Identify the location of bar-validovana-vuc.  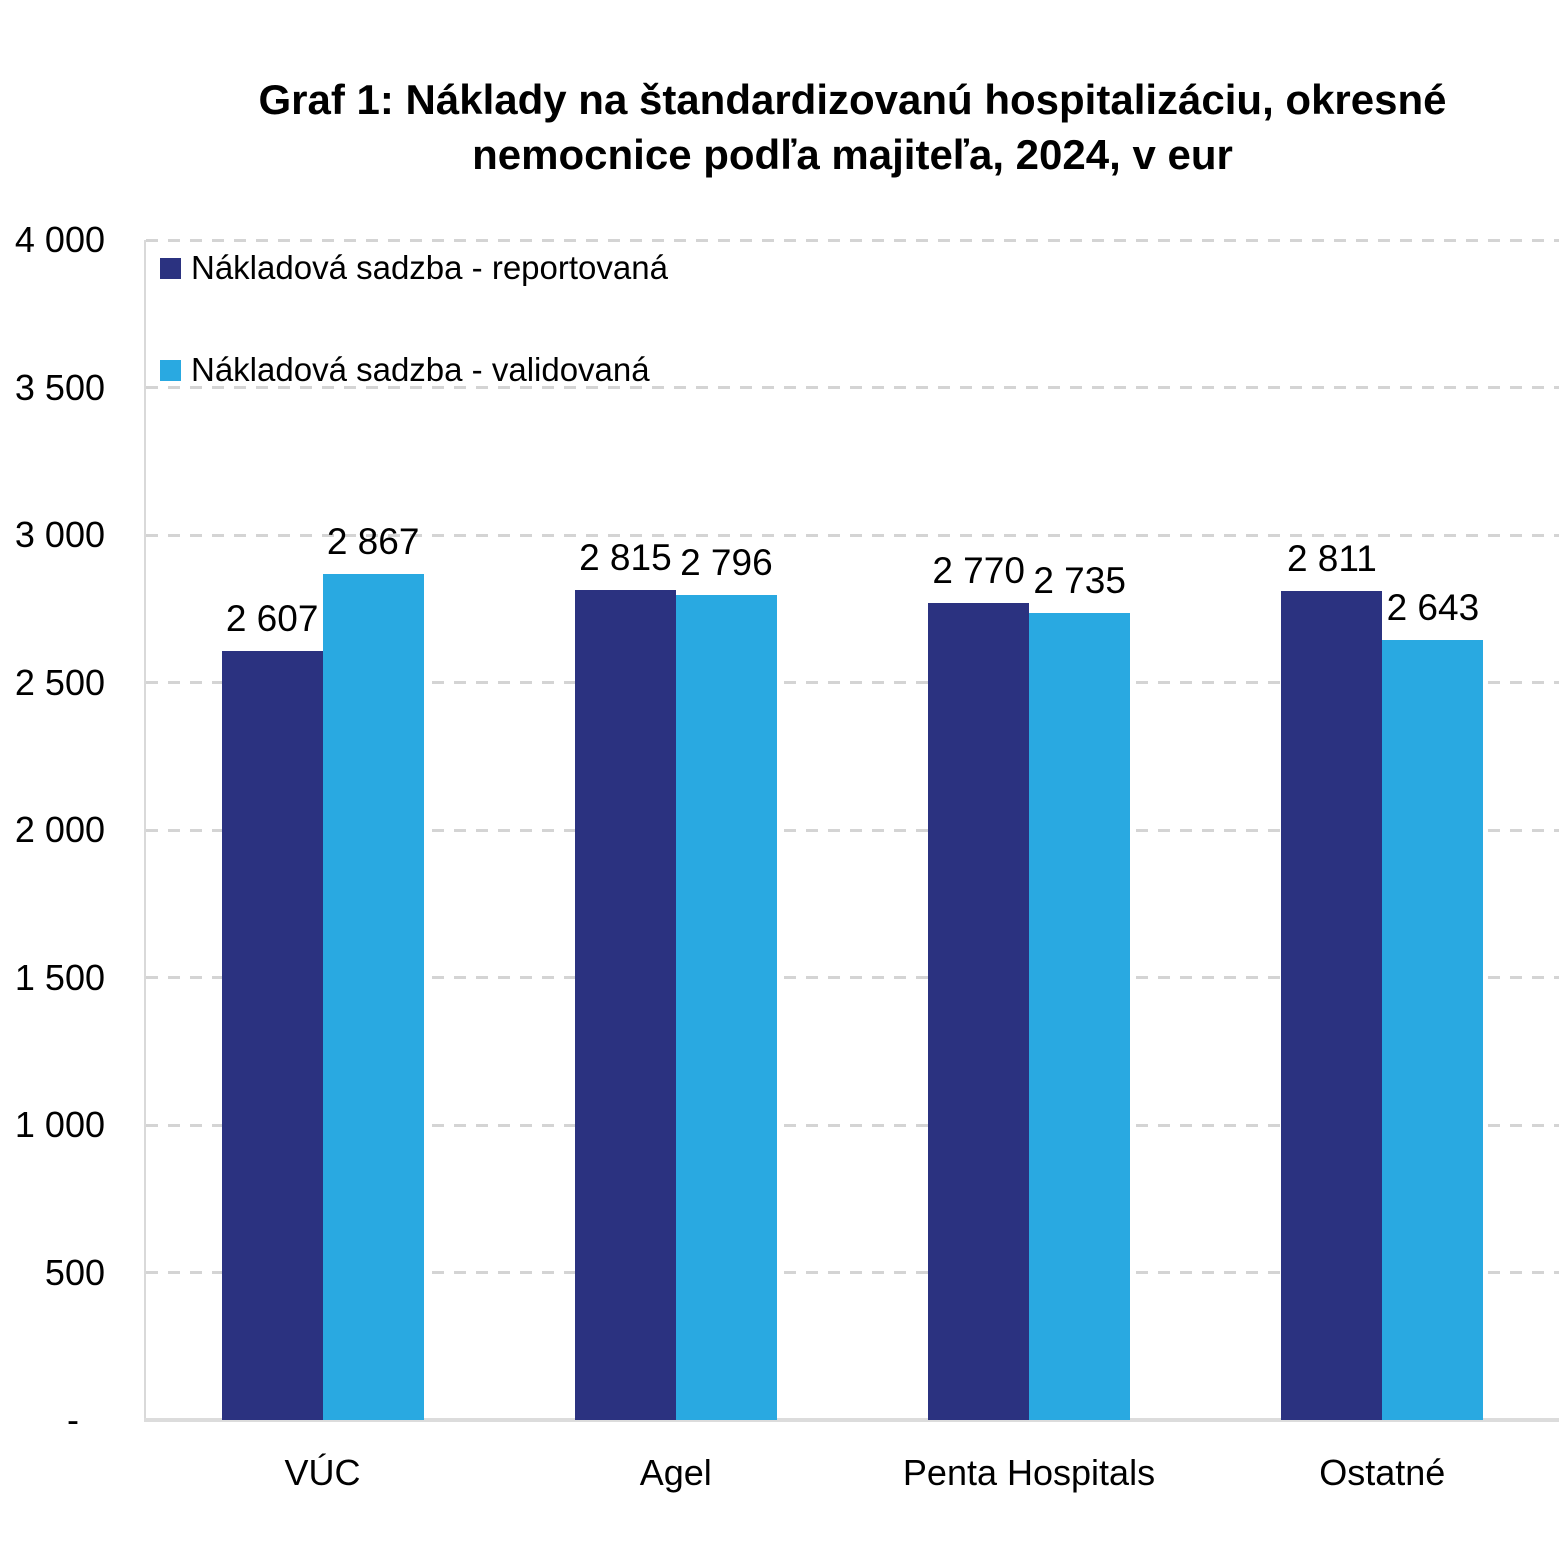
(373, 997).